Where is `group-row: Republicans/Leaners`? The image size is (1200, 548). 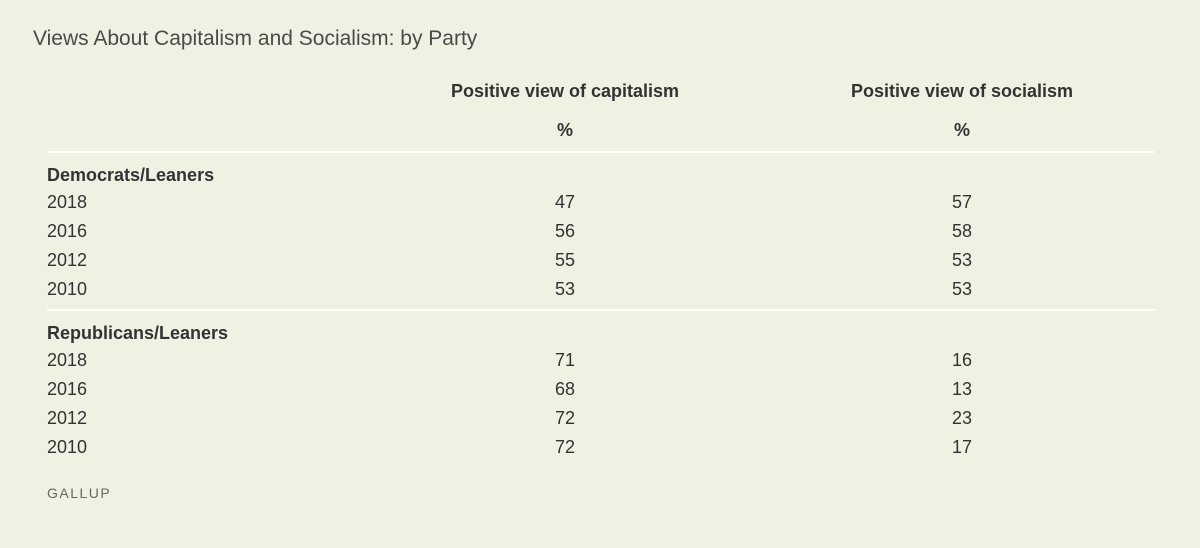 group-row: Republicans/Leaners is located at coordinates (600, 328).